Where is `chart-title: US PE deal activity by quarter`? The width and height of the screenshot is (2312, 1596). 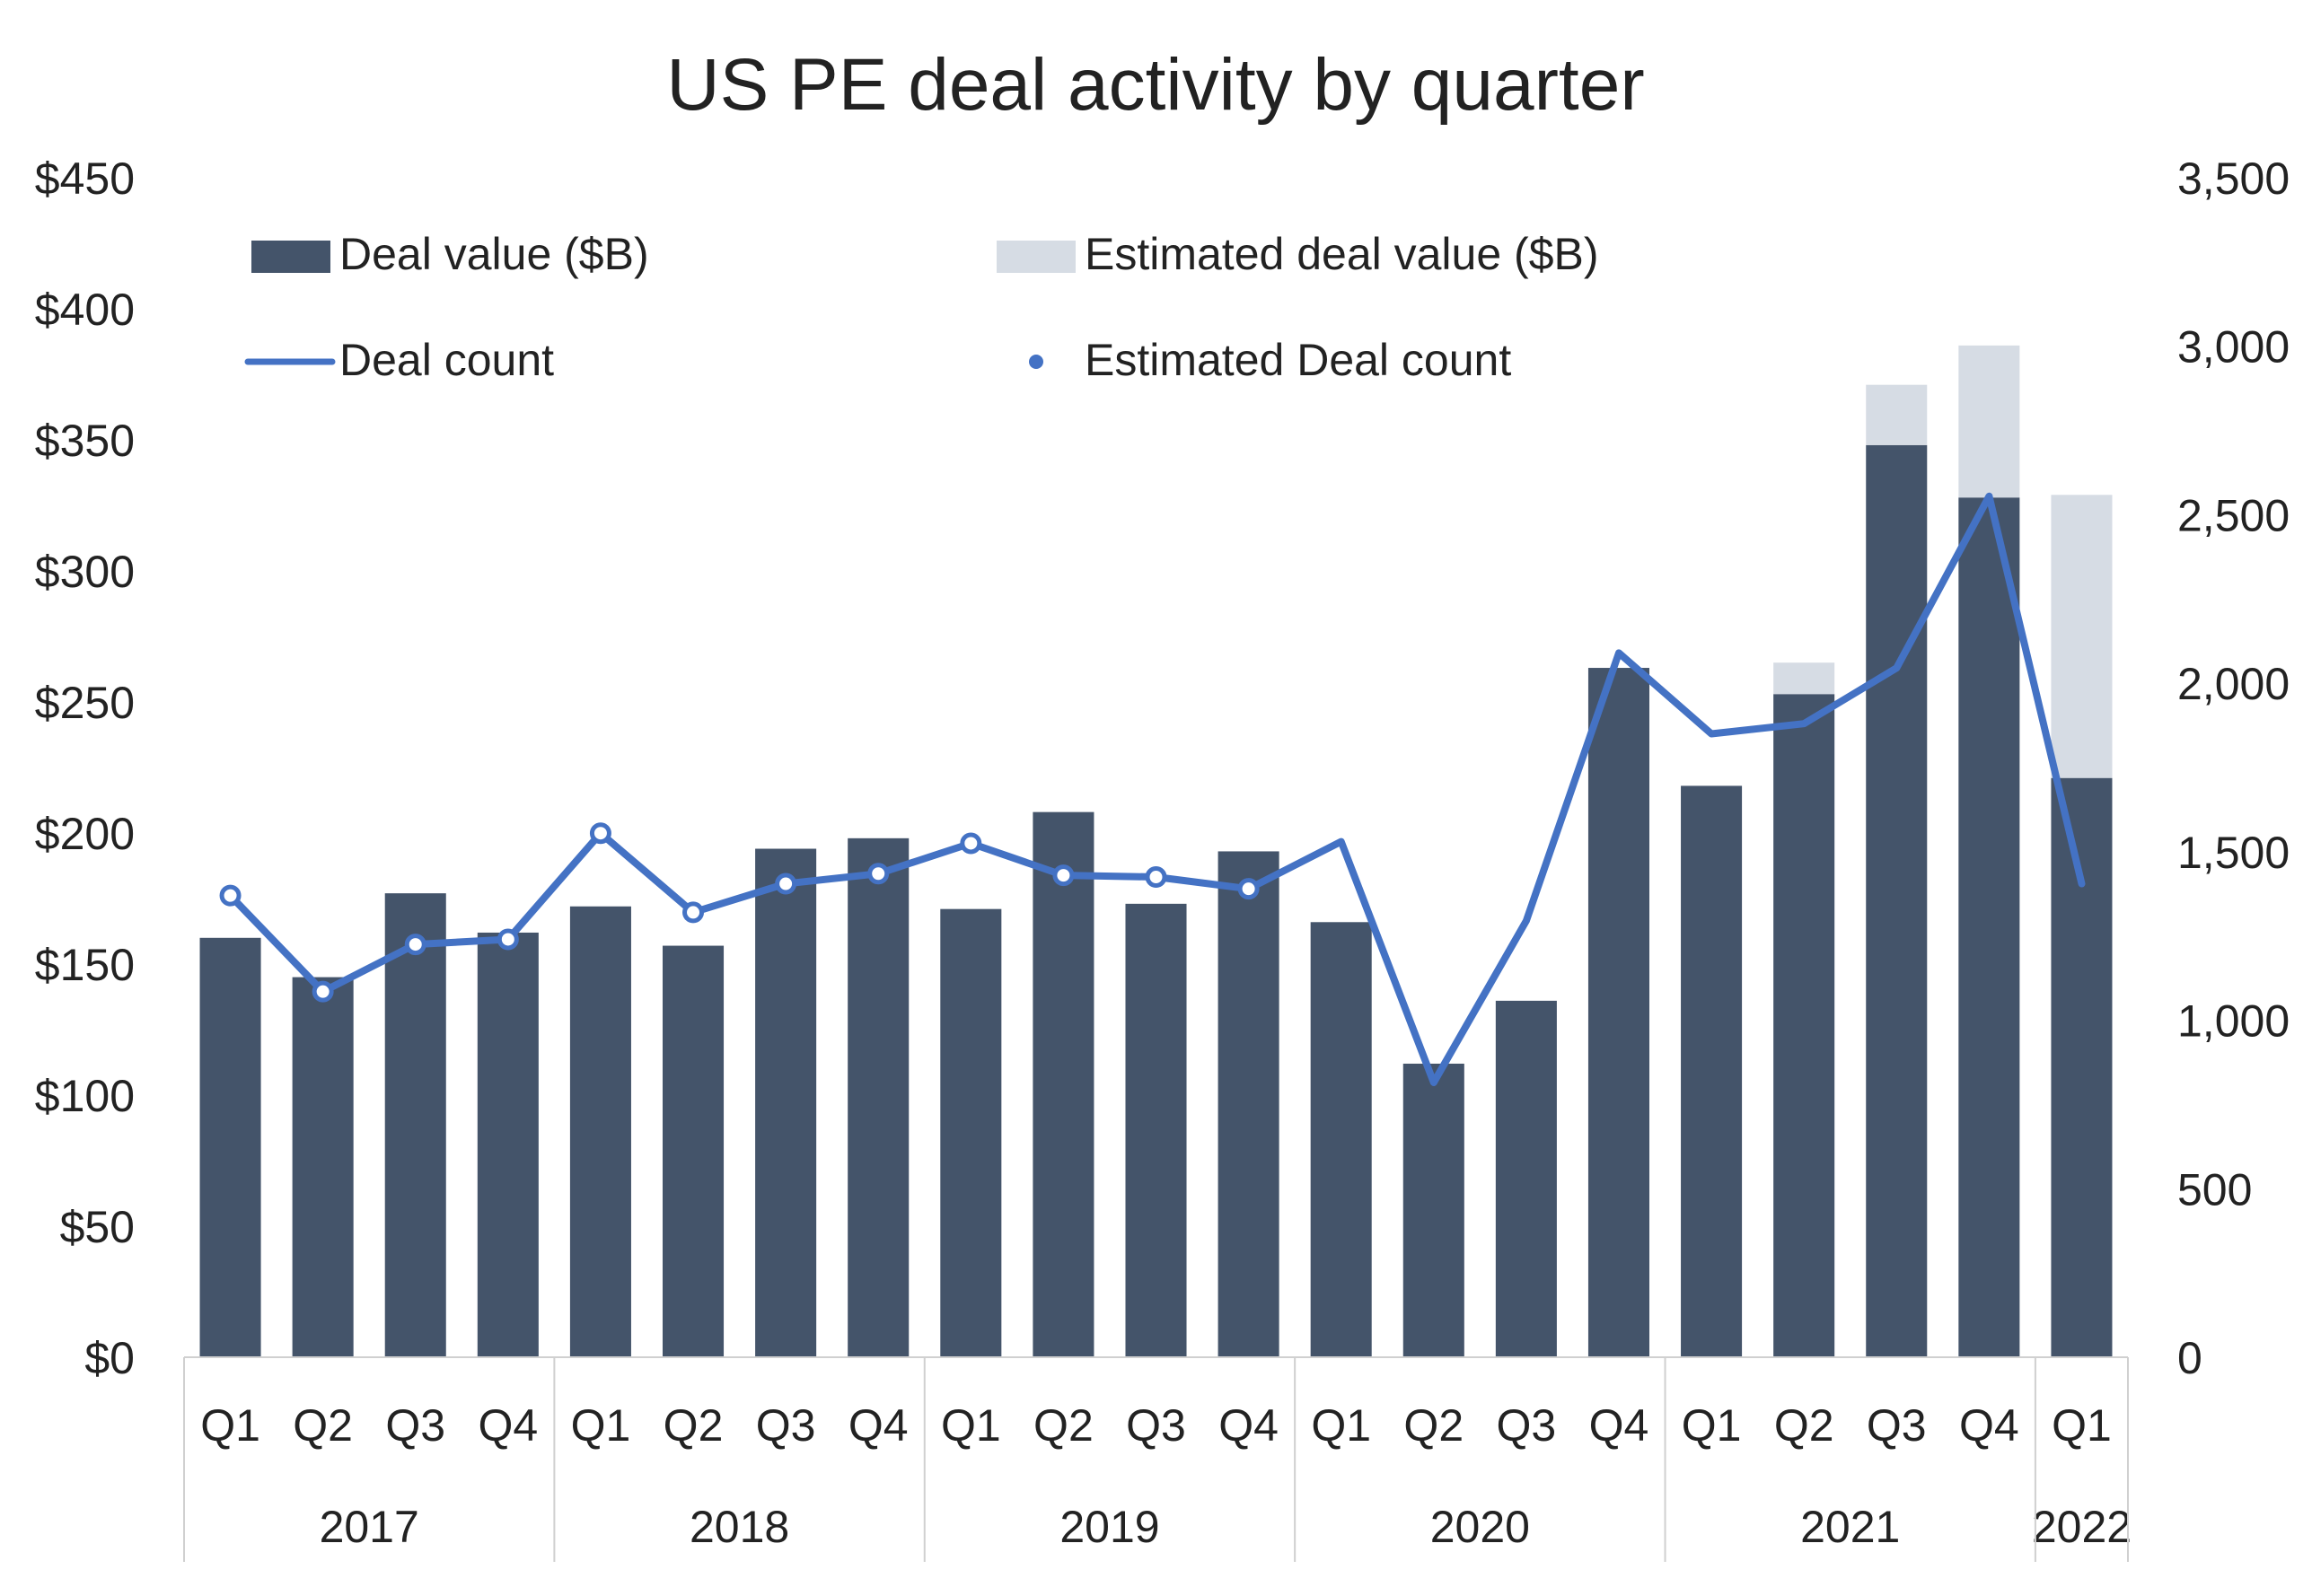
chart-title: US PE deal activity by quarter is located at coordinates (1155, 85).